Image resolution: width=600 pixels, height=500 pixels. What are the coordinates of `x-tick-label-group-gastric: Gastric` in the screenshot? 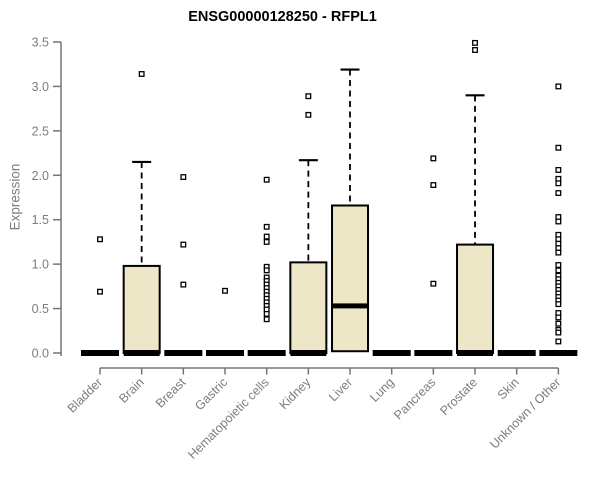 It's located at (211, 394).